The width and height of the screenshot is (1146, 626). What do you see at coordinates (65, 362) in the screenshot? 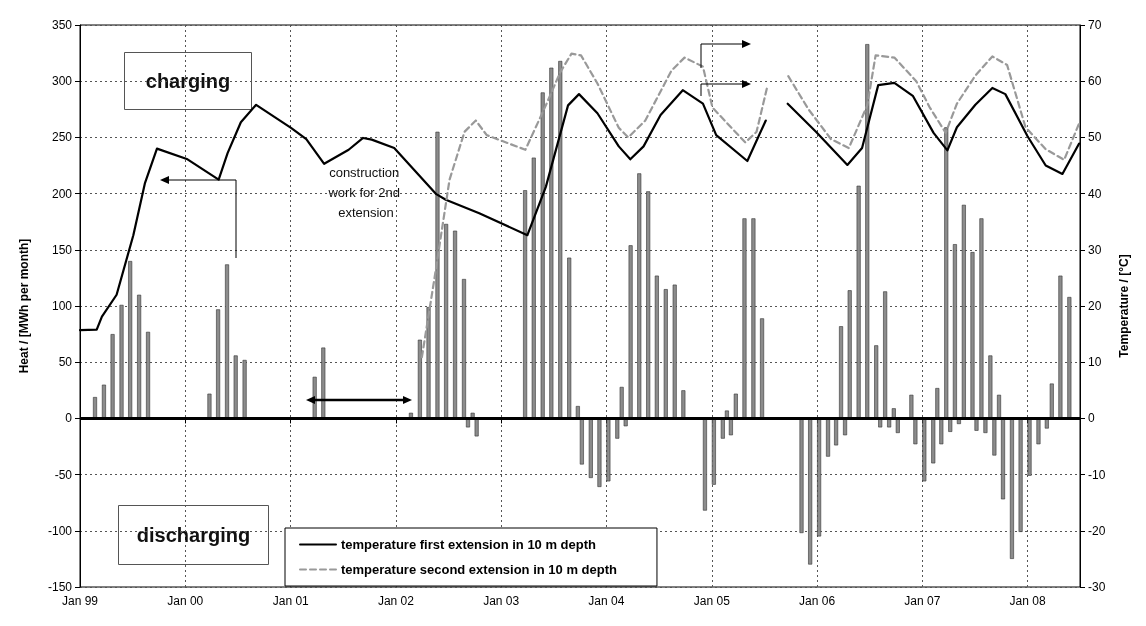
I see `y-tick-label: 50` at bounding box center [65, 362].